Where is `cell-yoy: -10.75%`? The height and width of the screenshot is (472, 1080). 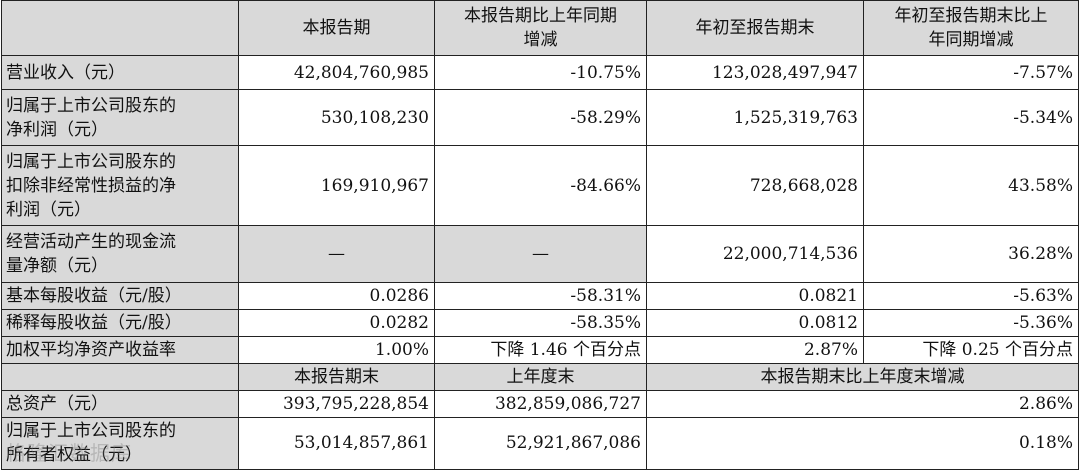
cell-yoy: -10.75% is located at coordinates (540, 73).